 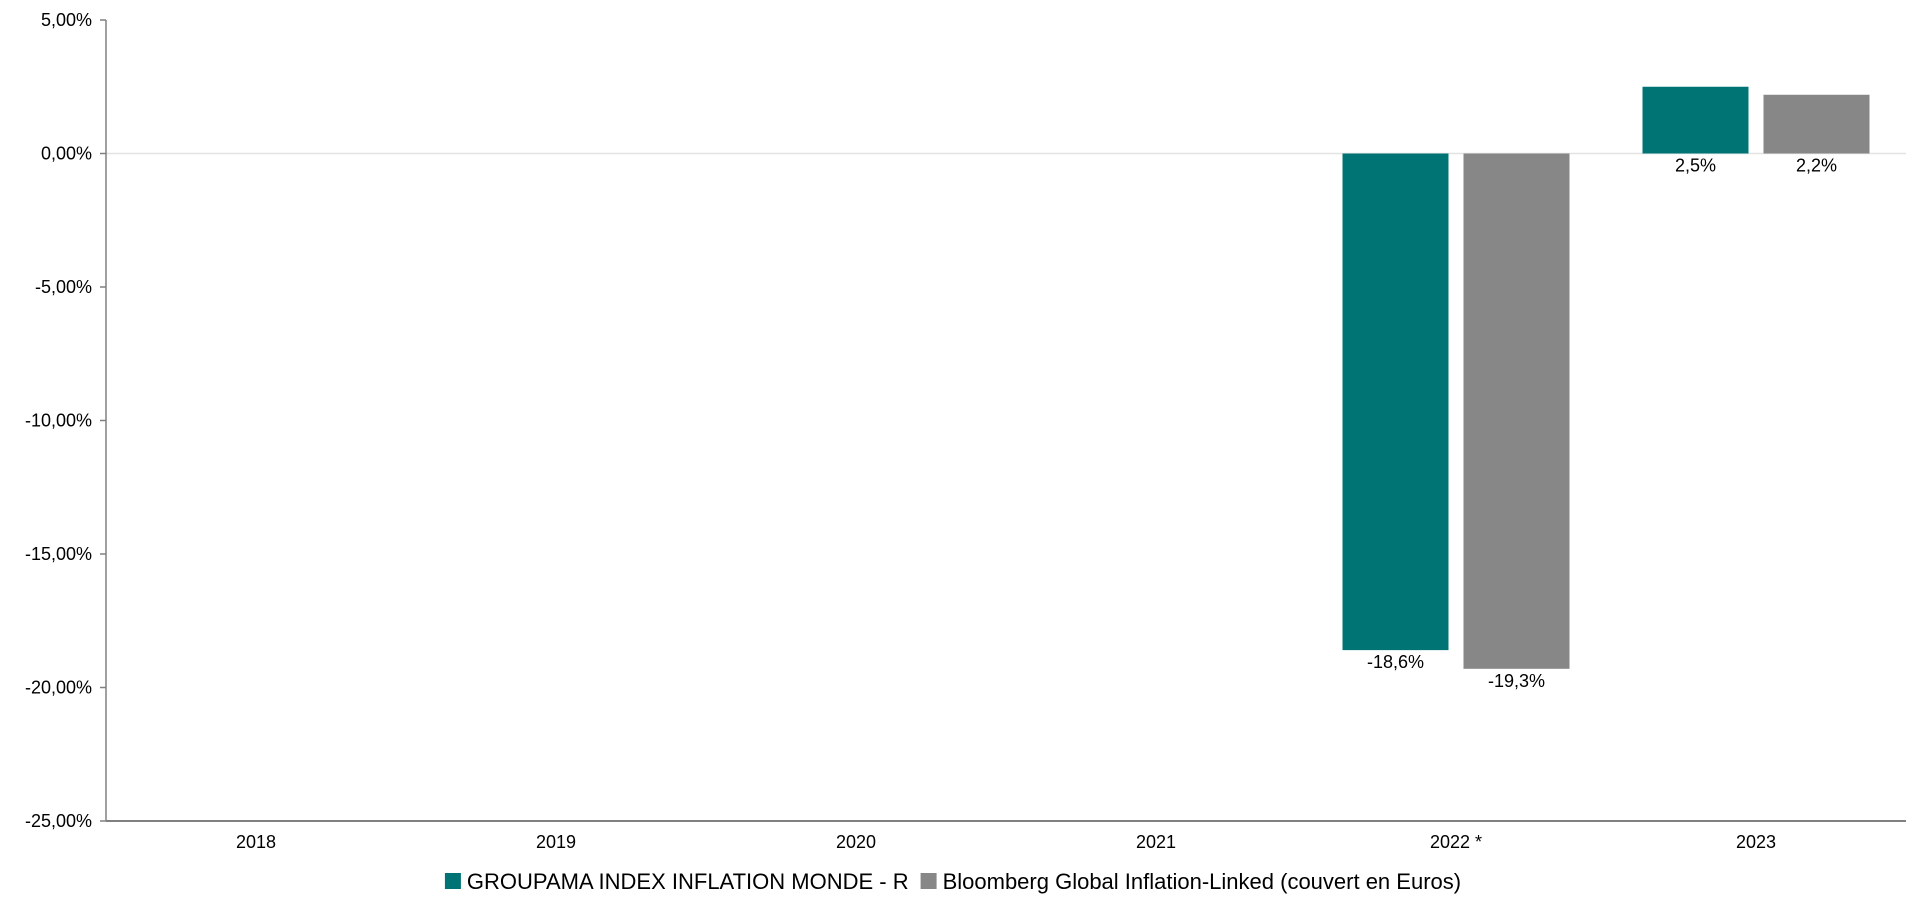 What do you see at coordinates (1395, 662) in the screenshot?
I see `data-label: -18,6%` at bounding box center [1395, 662].